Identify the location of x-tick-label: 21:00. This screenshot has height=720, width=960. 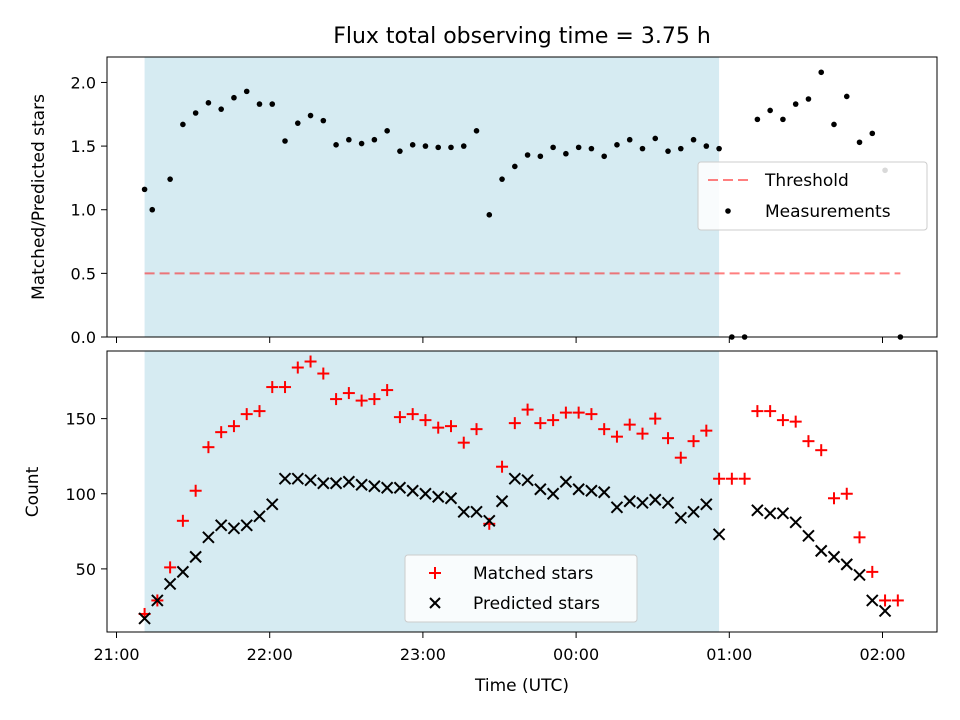
(116, 654).